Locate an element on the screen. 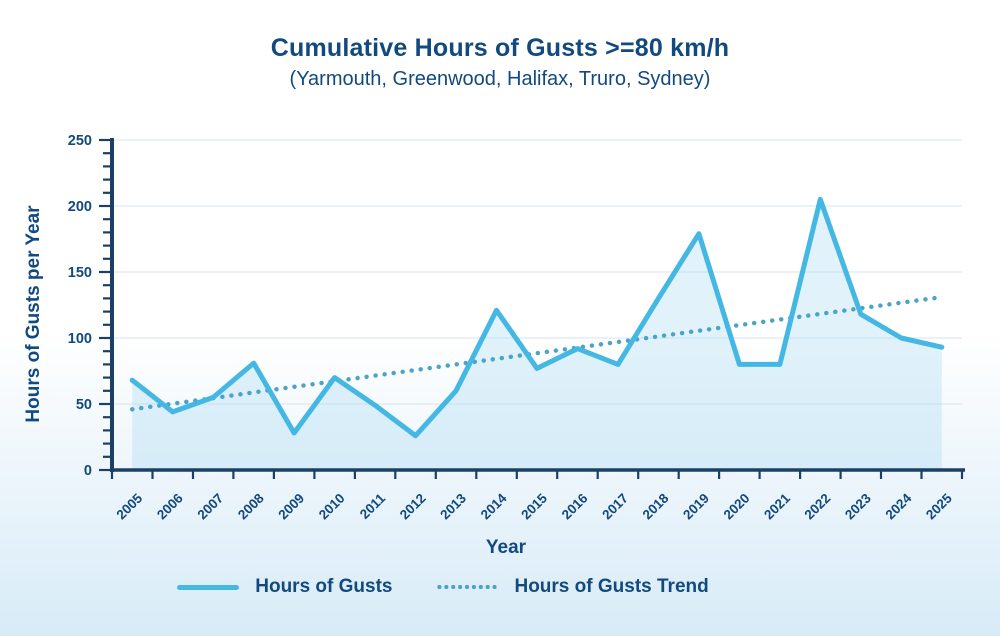 Image resolution: width=1000 pixels, height=636 pixels. legend-item-hours-of-gusts: Hours of Gusts is located at coordinates (284, 587).